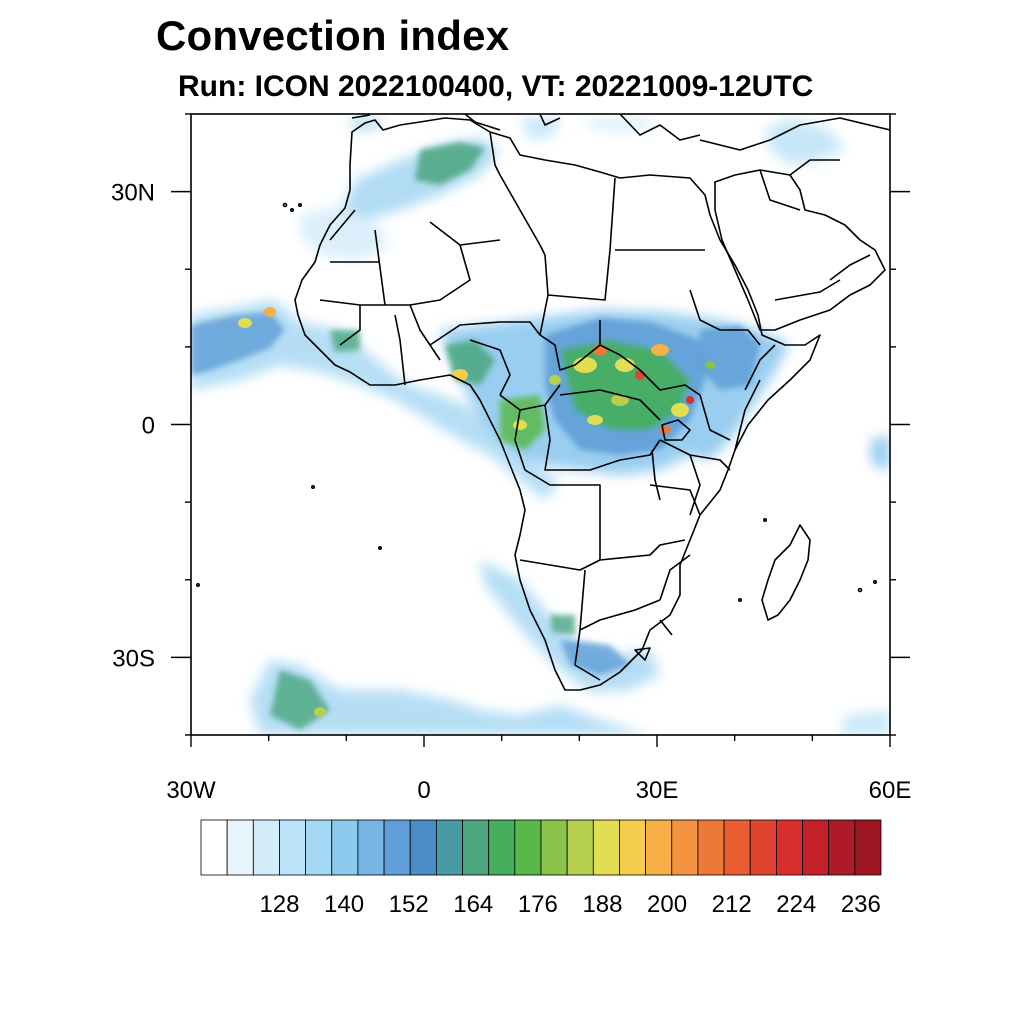 Image resolution: width=1024 pixels, height=1024 pixels. Describe the element at coordinates (861, 904) in the screenshot. I see `colorbar-label: 236` at that location.